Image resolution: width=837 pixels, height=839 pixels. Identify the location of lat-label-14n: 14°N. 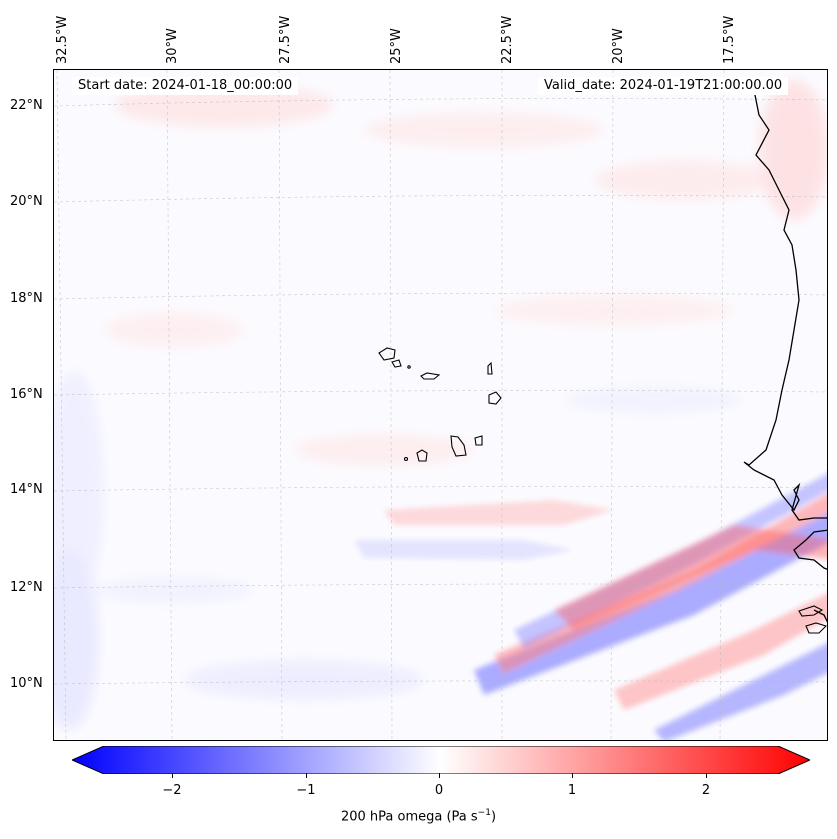
(26, 489).